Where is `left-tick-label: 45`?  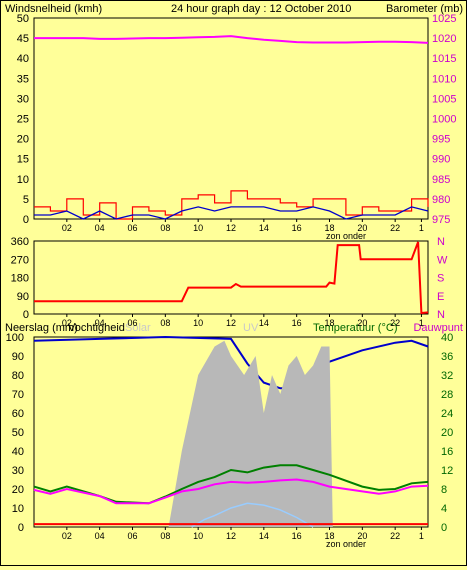 left-tick-label: 45 is located at coordinates (23, 39).